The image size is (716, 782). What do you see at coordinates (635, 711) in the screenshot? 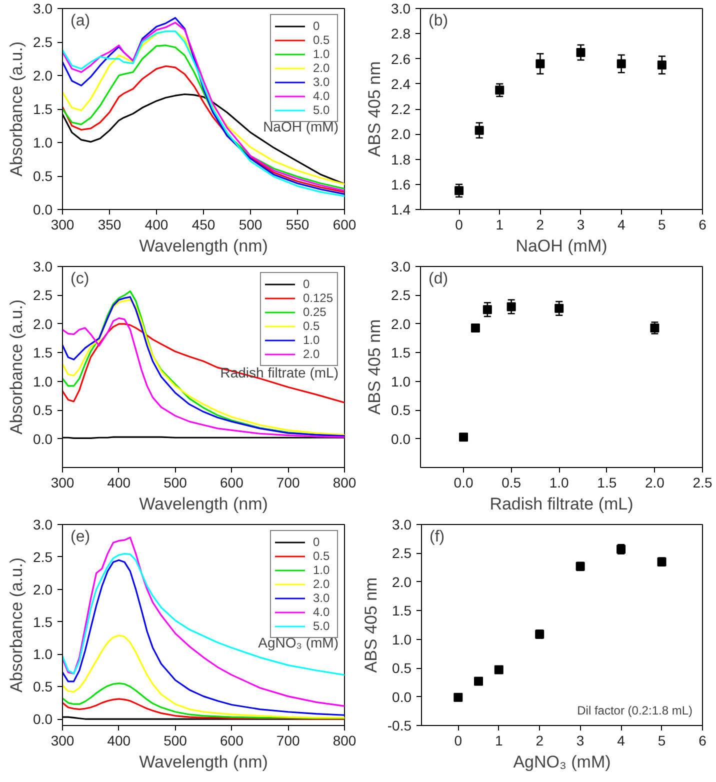
I see `annotation: Dil factor (0.2:1.8 mL)` at bounding box center [635, 711].